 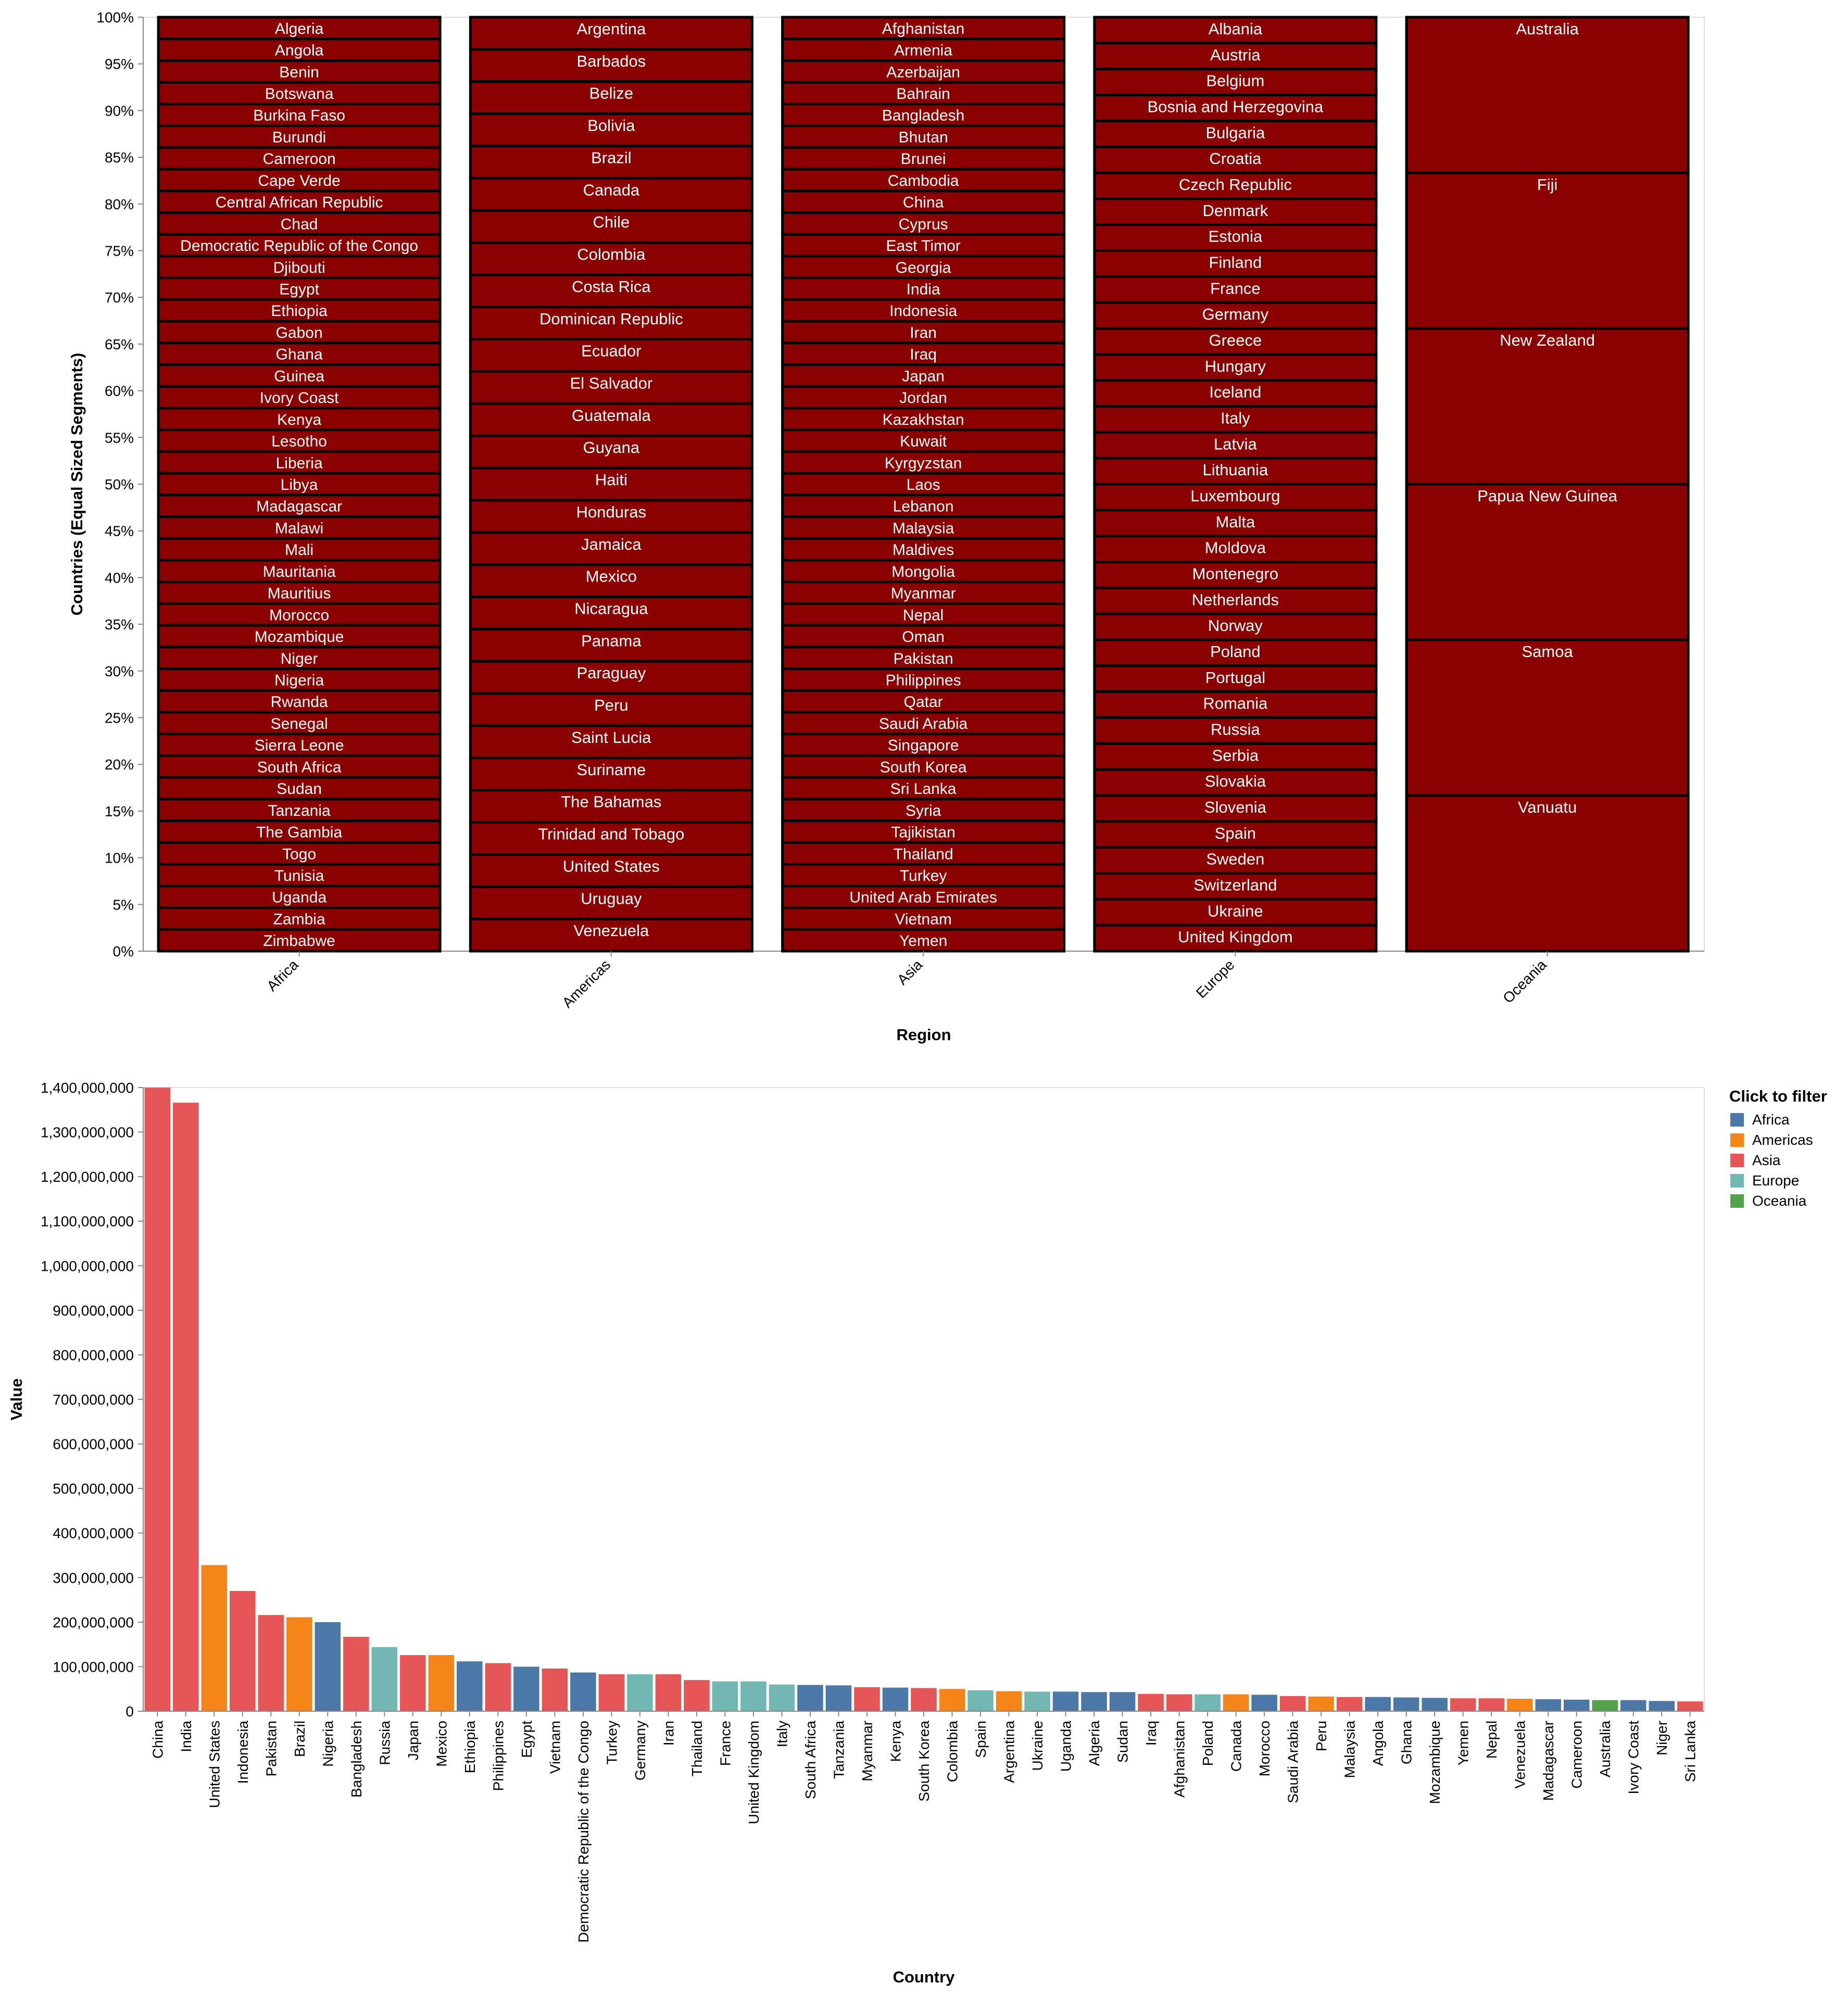 What do you see at coordinates (1760, 1119) in the screenshot?
I see `legend-item-africa: Africa` at bounding box center [1760, 1119].